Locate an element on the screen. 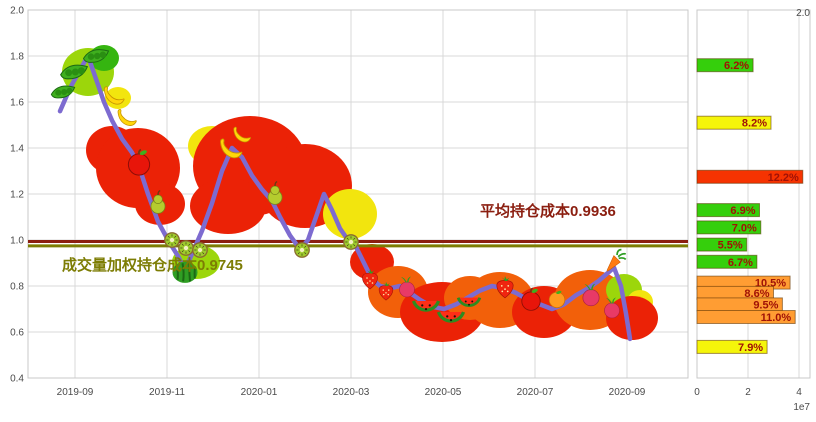 The width and height of the screenshot is (816, 422). x-tick-label: 2019-11 is located at coordinates (167, 392).